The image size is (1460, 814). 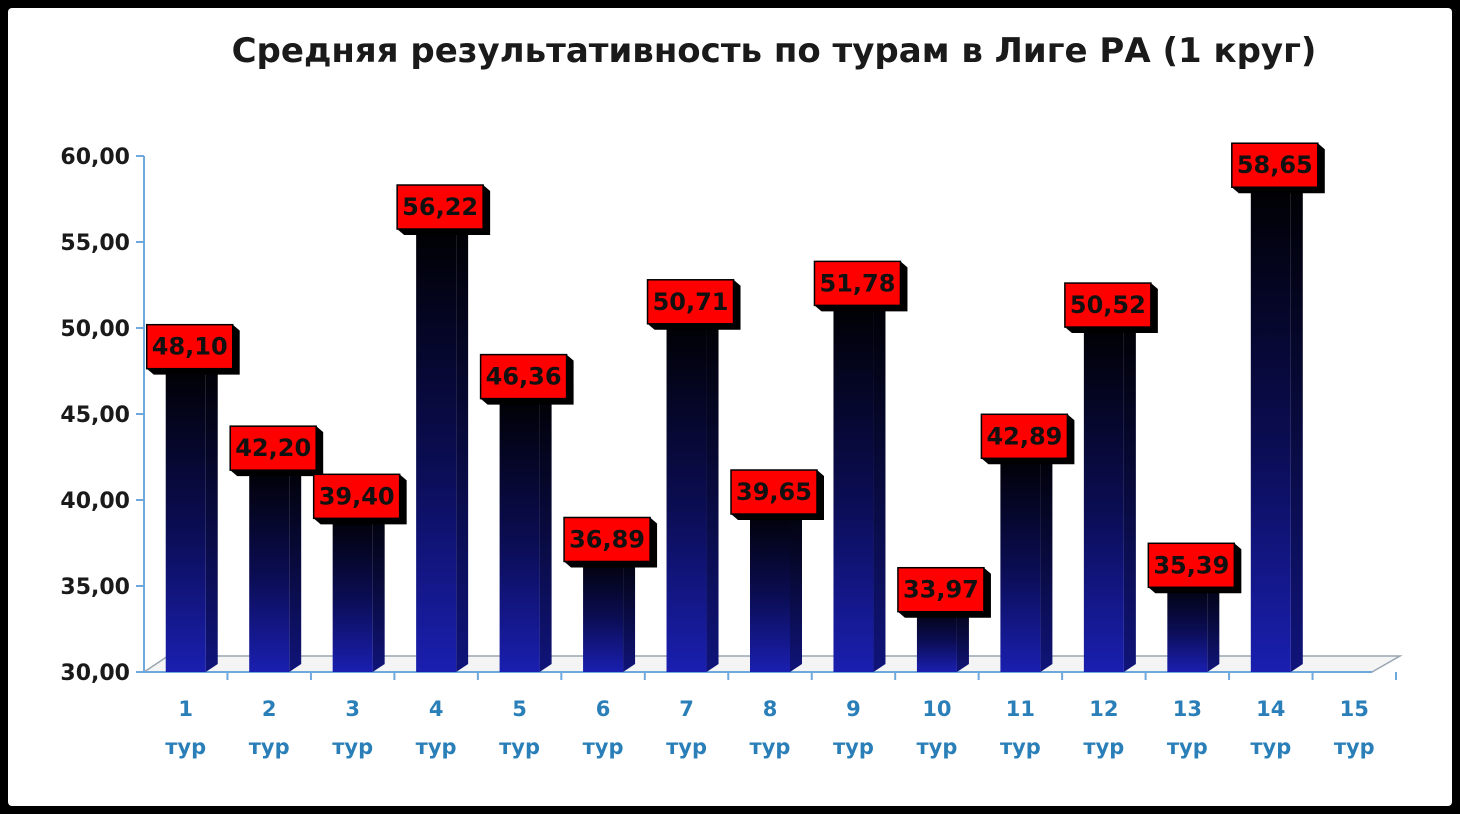 What do you see at coordinates (858, 283) in the screenshot?
I see `data-label-text: 51,78` at bounding box center [858, 283].